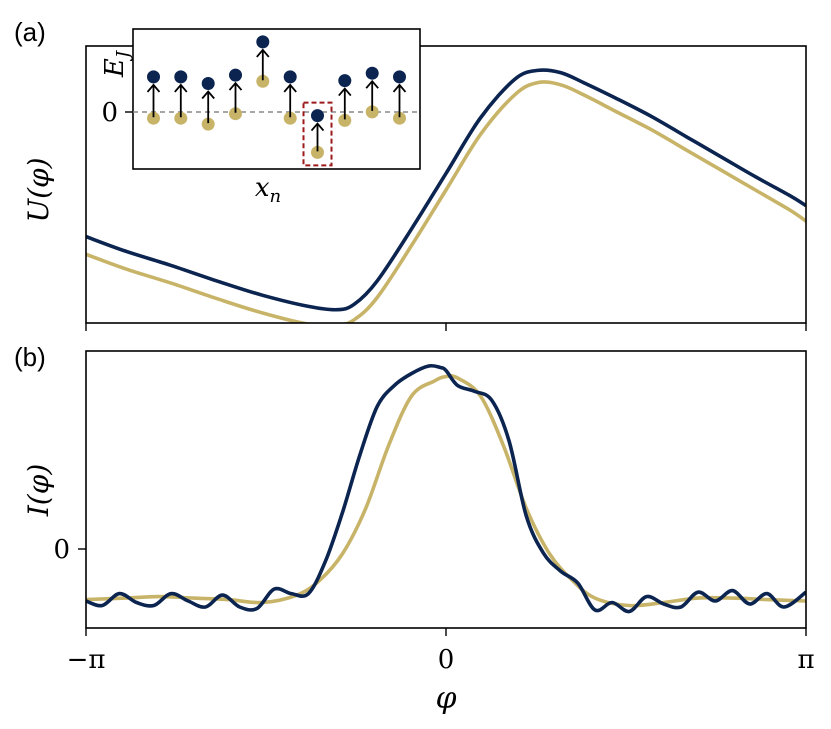  I want to click on x-tick-minus-pi: −π, so click(86, 660).